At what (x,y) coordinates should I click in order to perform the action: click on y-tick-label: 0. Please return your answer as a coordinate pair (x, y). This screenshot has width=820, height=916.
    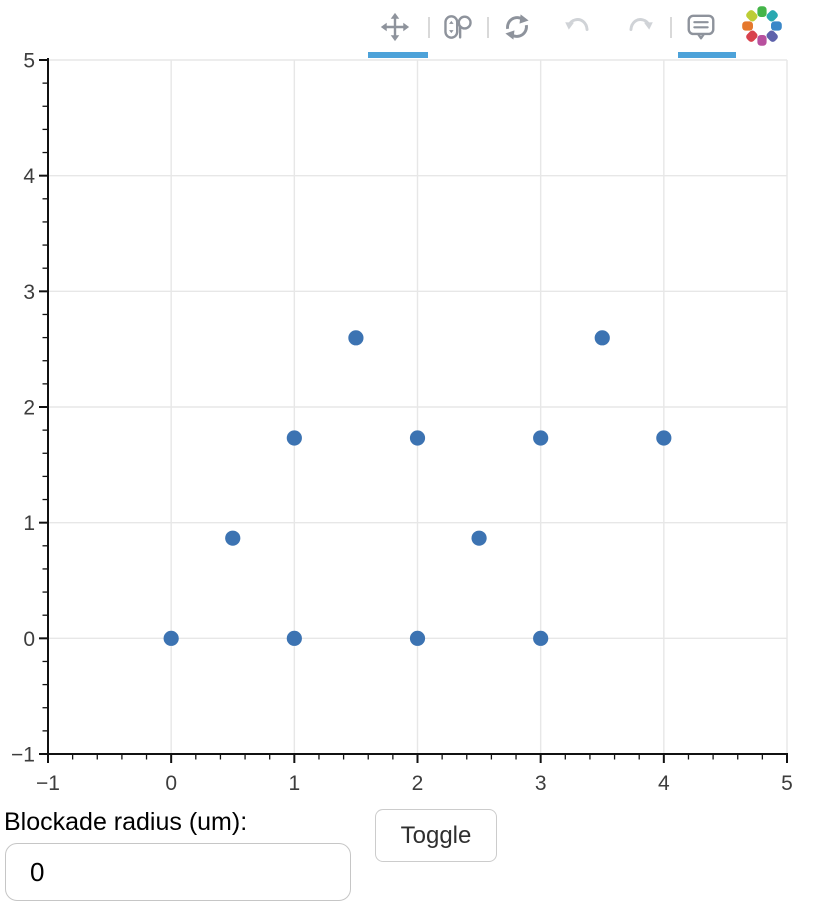
    Looking at the image, I should click on (29, 639).